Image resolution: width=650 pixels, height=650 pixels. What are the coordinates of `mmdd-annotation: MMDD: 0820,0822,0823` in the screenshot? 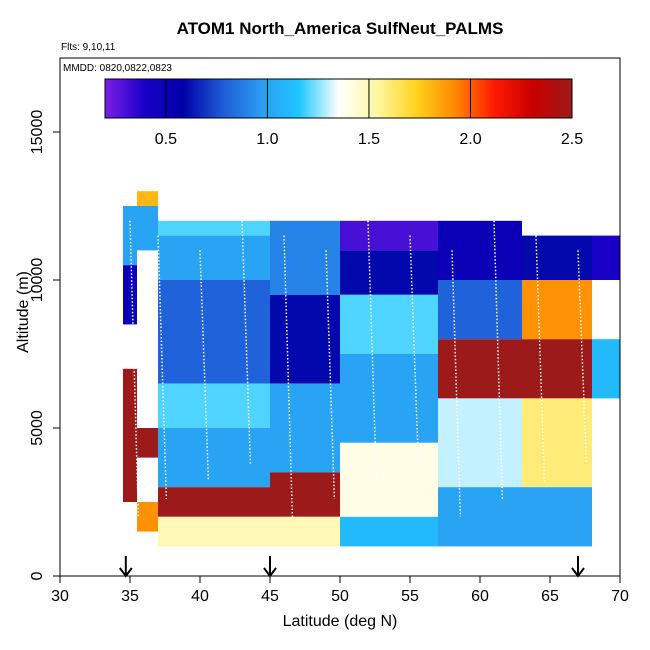 It's located at (117, 68).